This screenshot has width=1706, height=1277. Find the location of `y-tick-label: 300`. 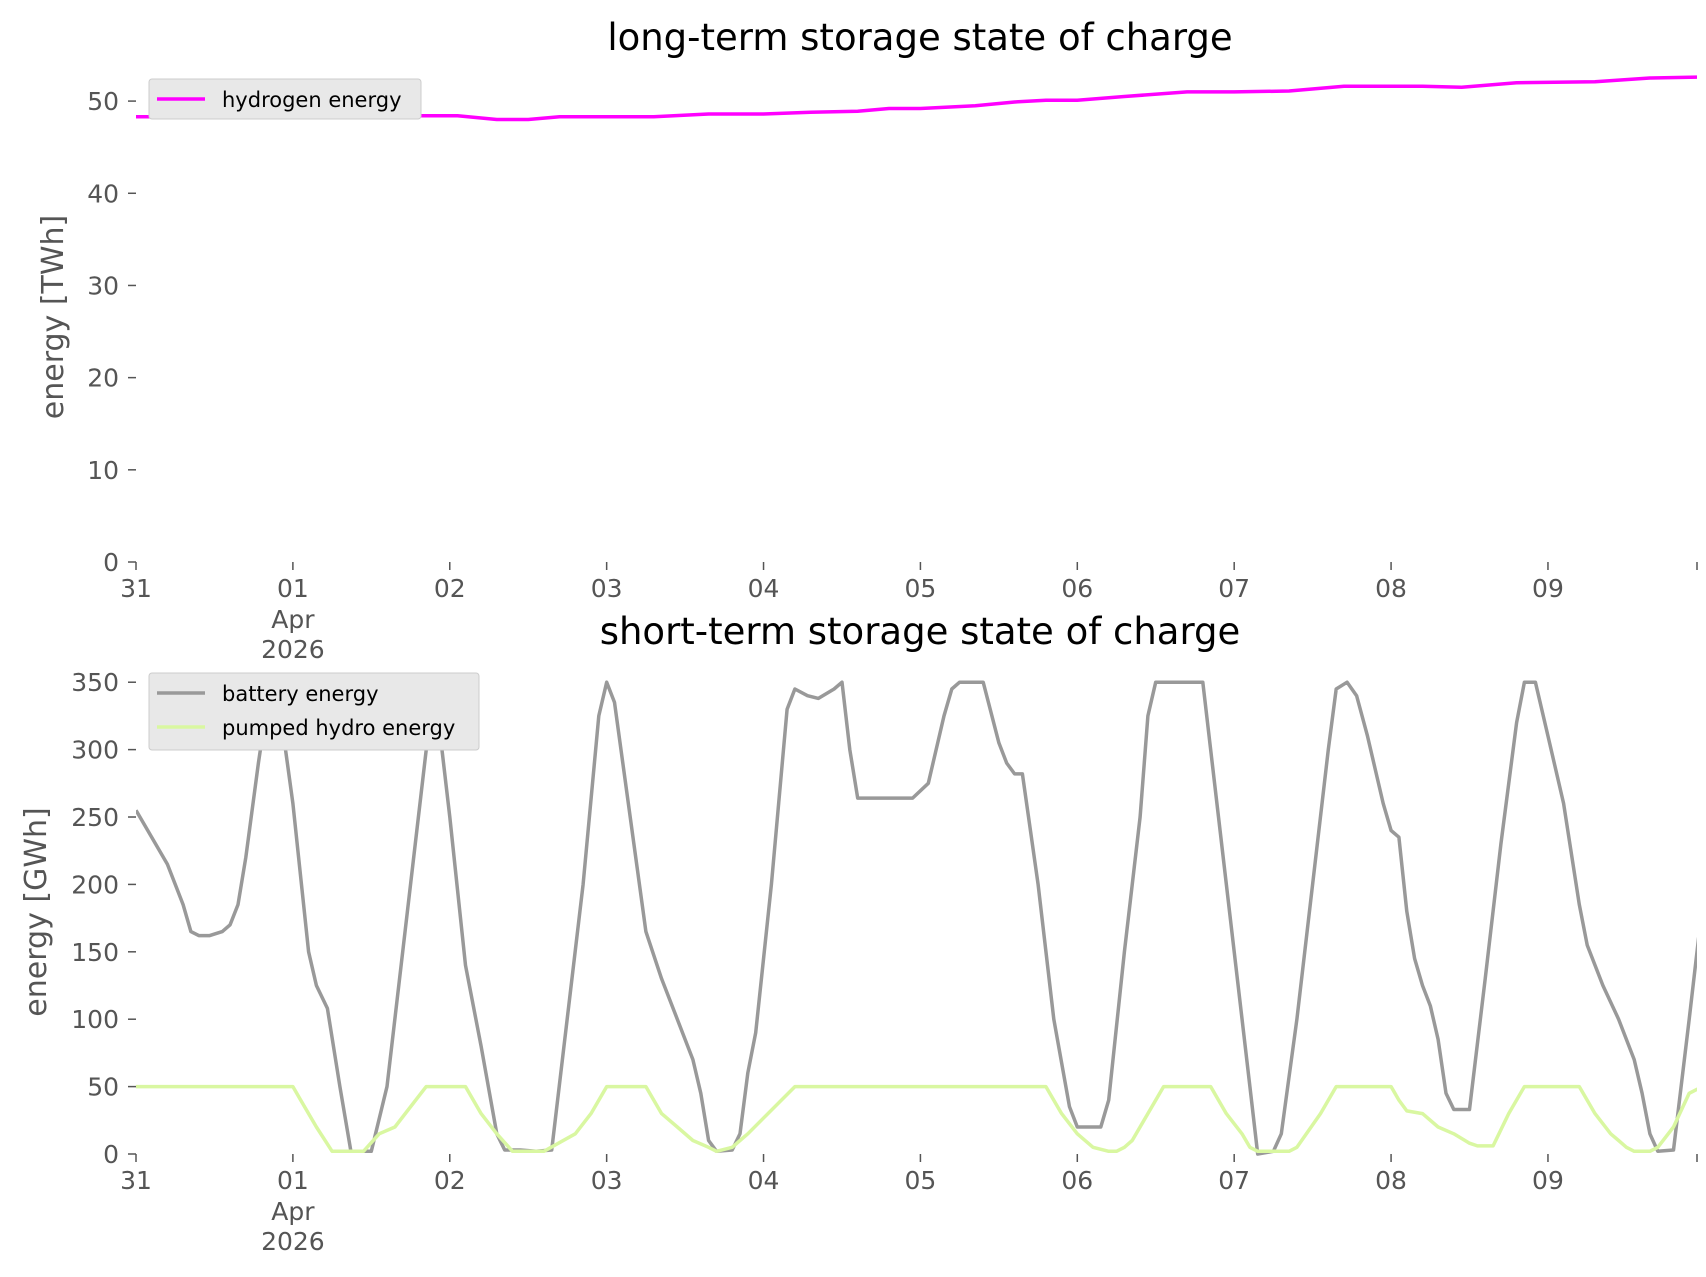

y-tick-label: 300 is located at coordinates (95, 750).